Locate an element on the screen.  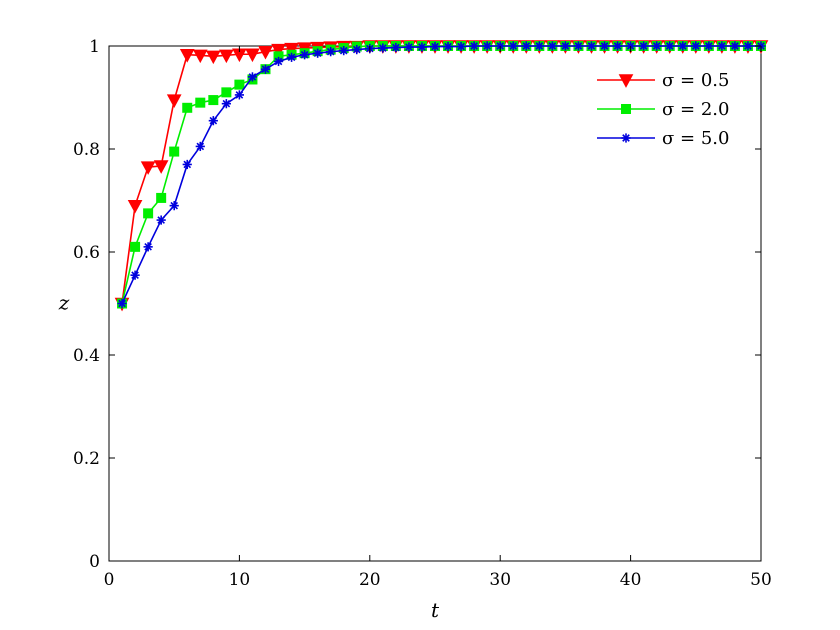
legend: σ = 0.5 σ = 2.0 σ = 5.0 is located at coordinates (663, 109).